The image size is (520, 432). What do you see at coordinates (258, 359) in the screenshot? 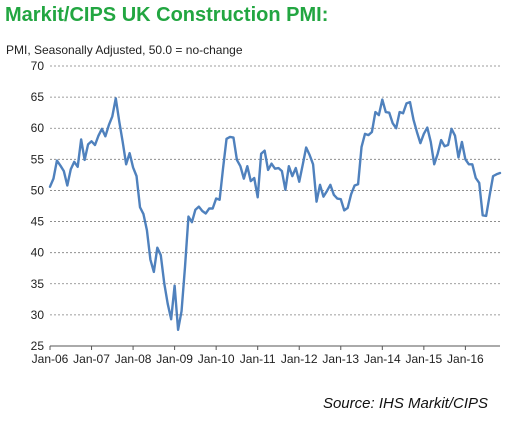
I see `x-tick-label: Jan-11` at bounding box center [258, 359].